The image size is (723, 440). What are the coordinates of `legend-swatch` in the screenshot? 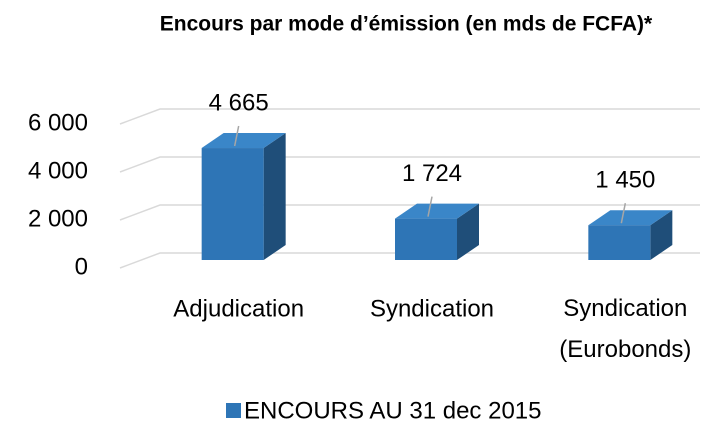 It's located at (233, 410).